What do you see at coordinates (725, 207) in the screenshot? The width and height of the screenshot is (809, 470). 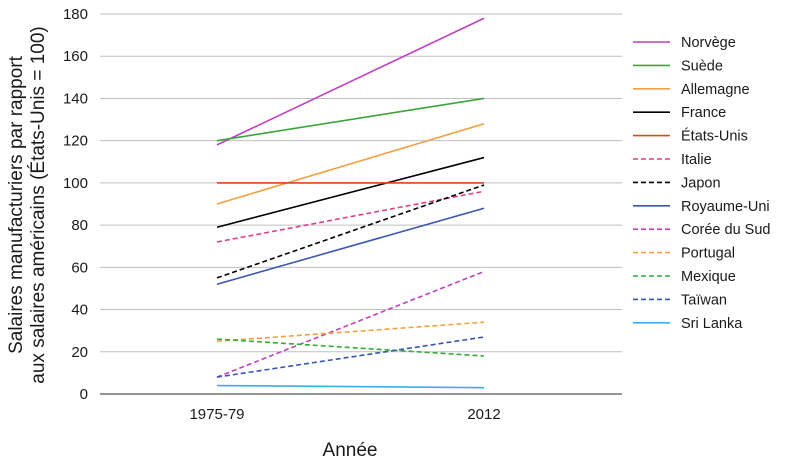 I see `legend-label: Royaume-Uni` at bounding box center [725, 207].